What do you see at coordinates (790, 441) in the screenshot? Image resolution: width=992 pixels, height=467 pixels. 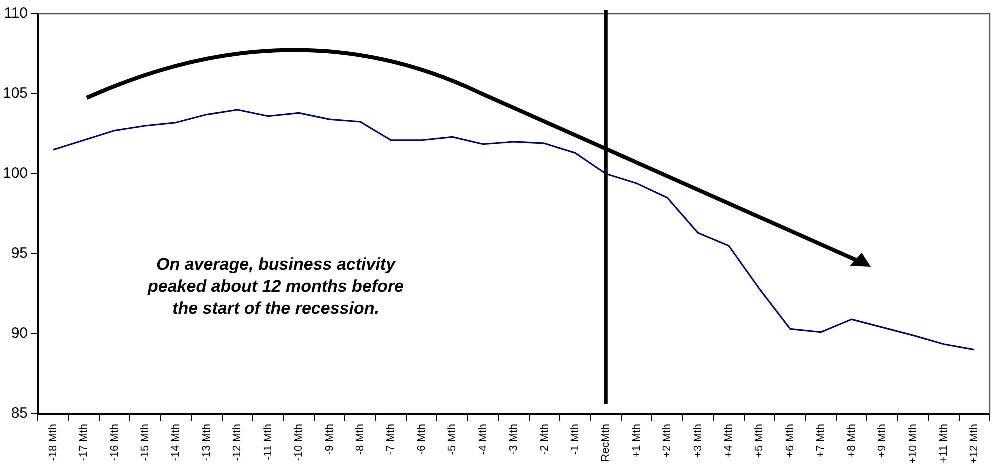 I see `x-tick-label: +6 Mth` at bounding box center [790, 441].